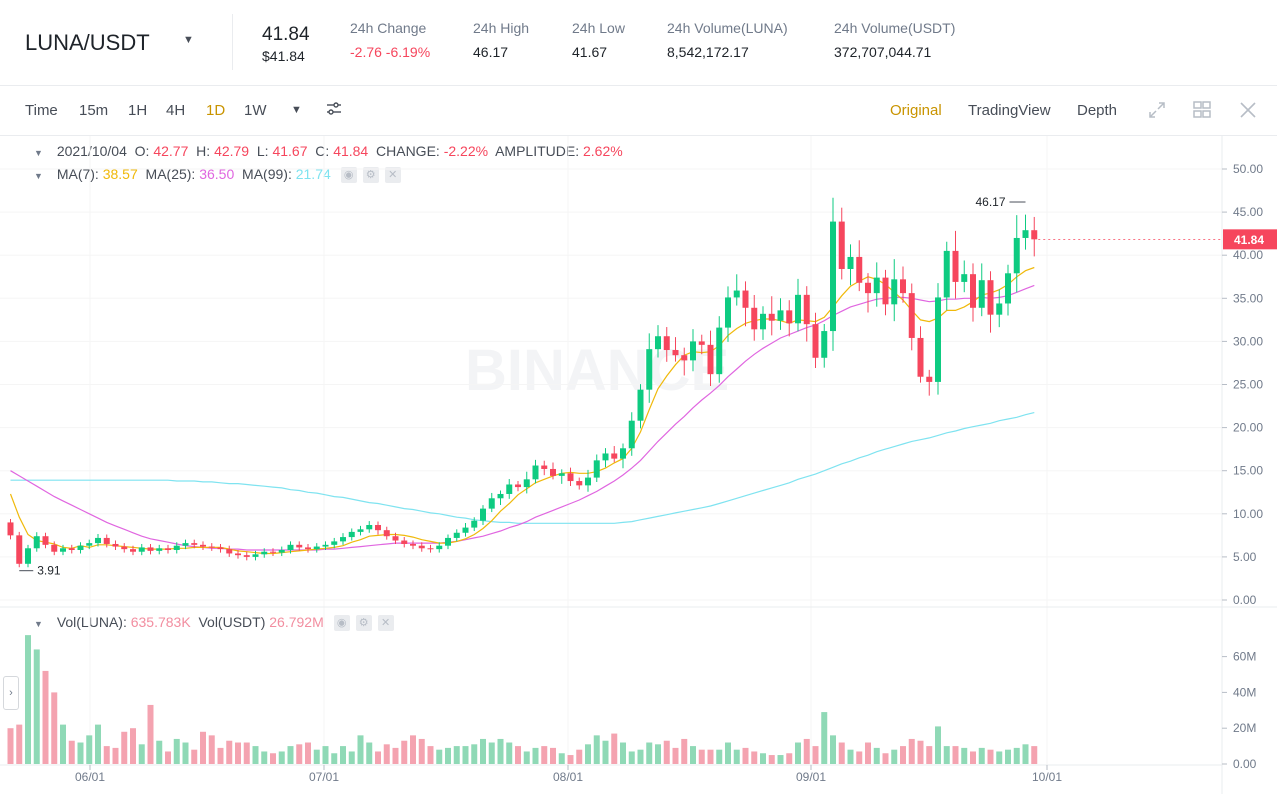  I want to click on price-tick-label: 5.00, so click(1245, 557).